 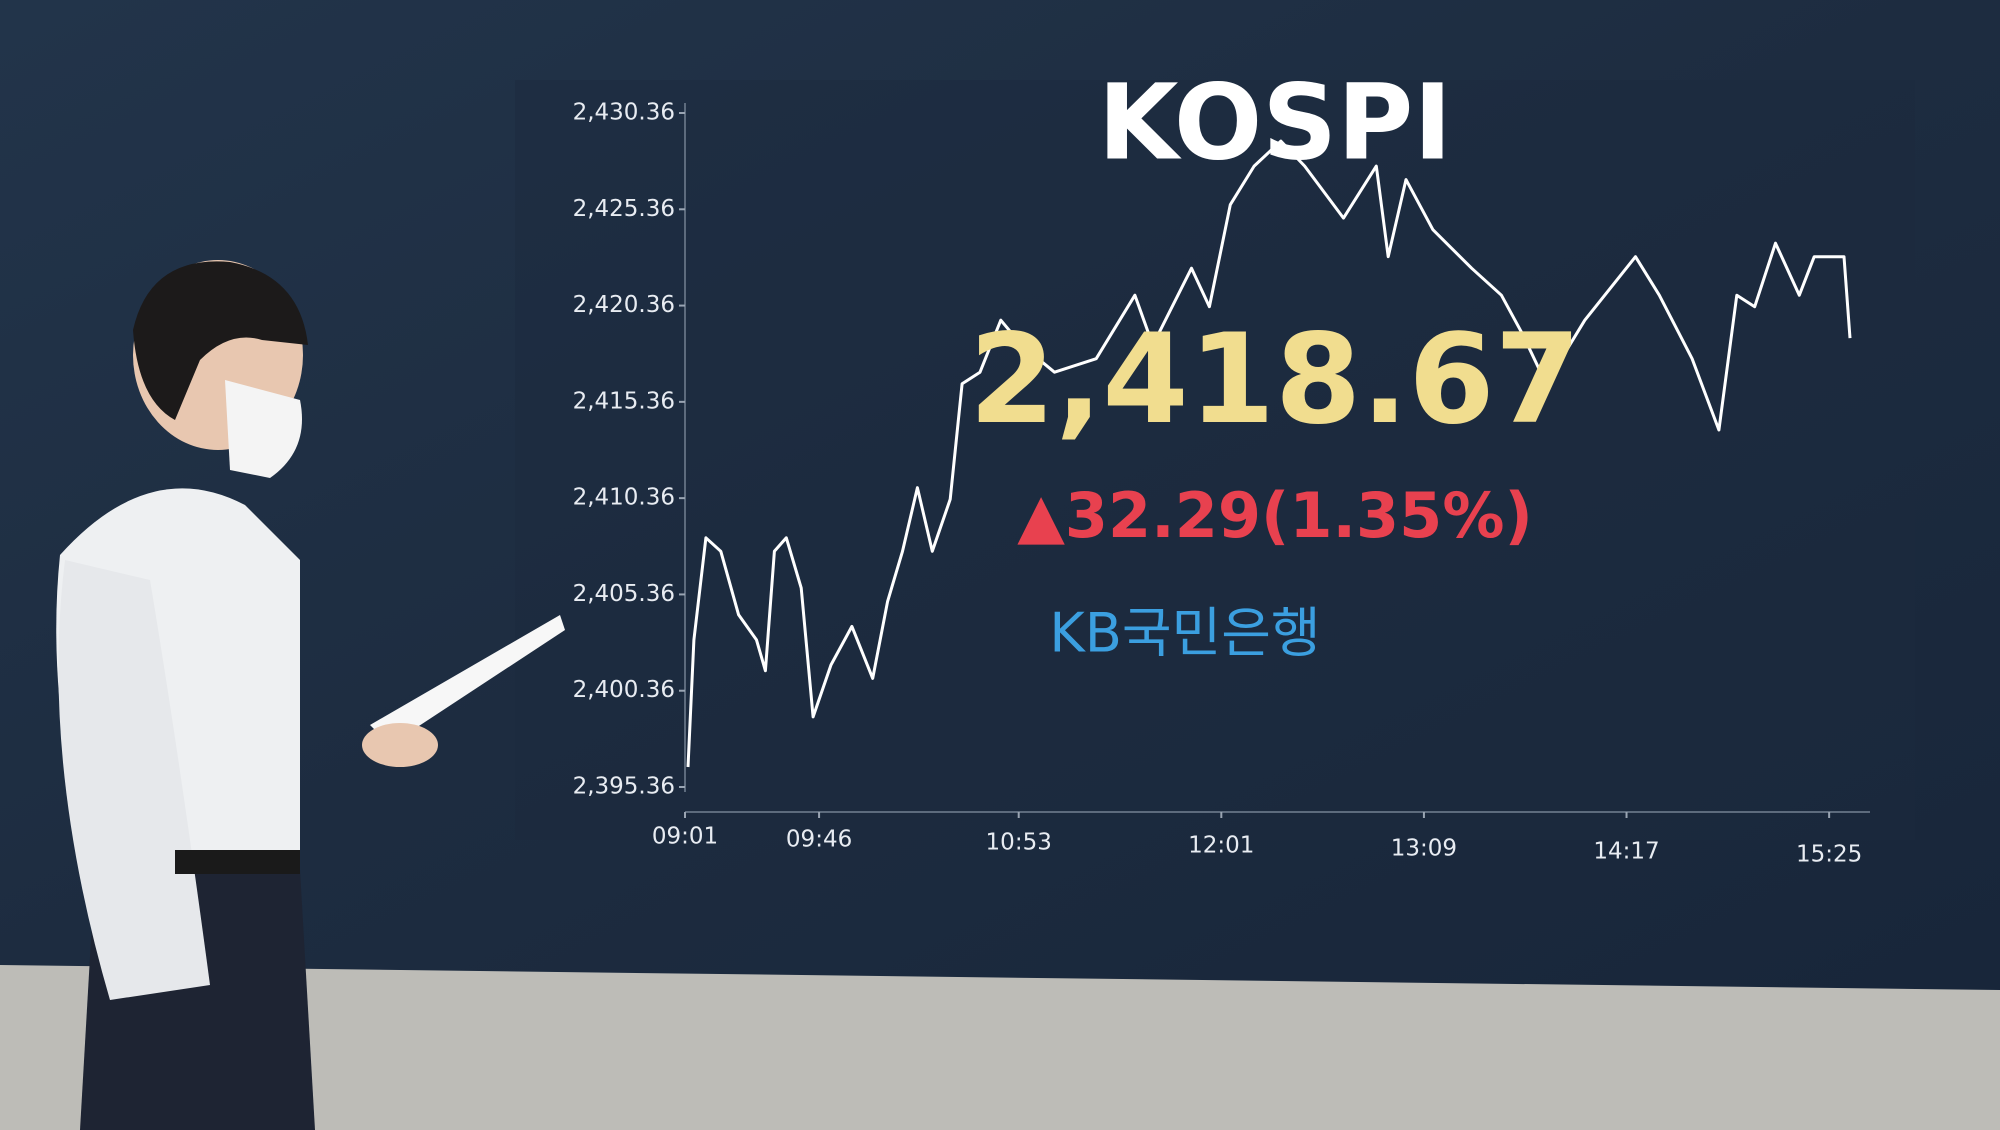 What do you see at coordinates (1626, 852) in the screenshot?
I see `x-tick-label: 14:17` at bounding box center [1626, 852].